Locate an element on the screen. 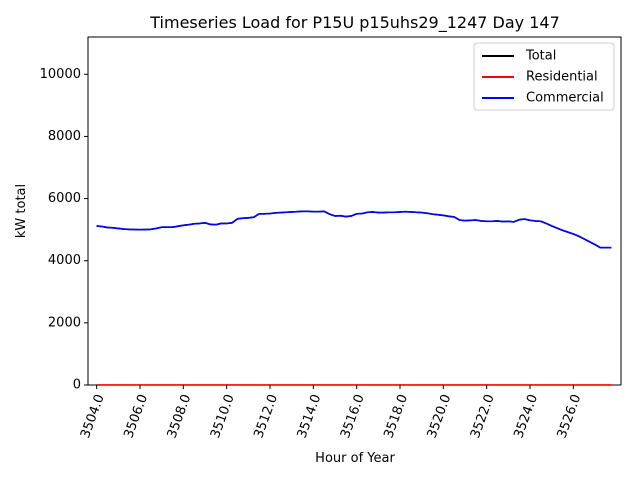  legend-label-total: Total is located at coordinates (540, 56).